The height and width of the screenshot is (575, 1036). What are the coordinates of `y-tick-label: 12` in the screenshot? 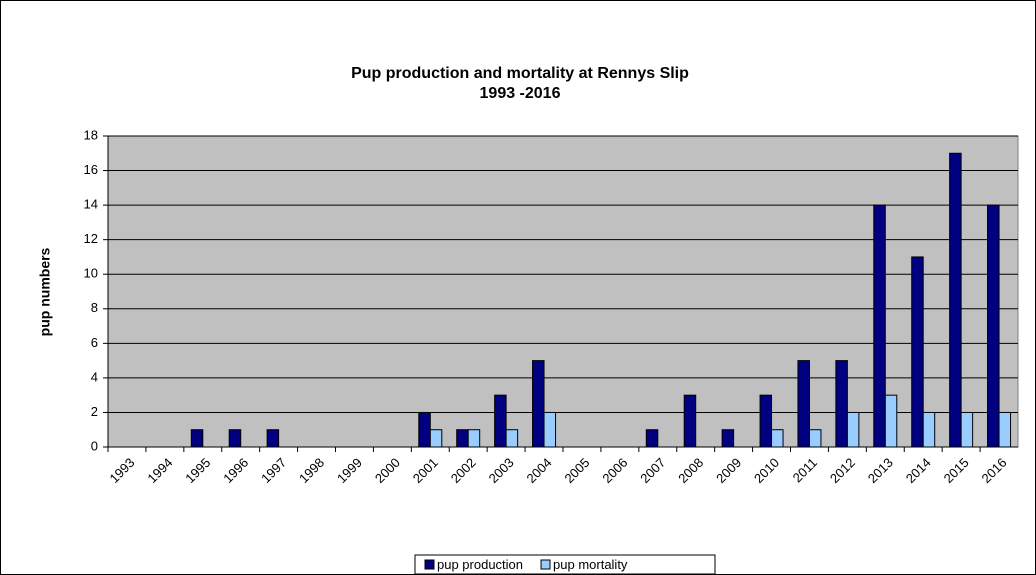 It's located at (91, 238).